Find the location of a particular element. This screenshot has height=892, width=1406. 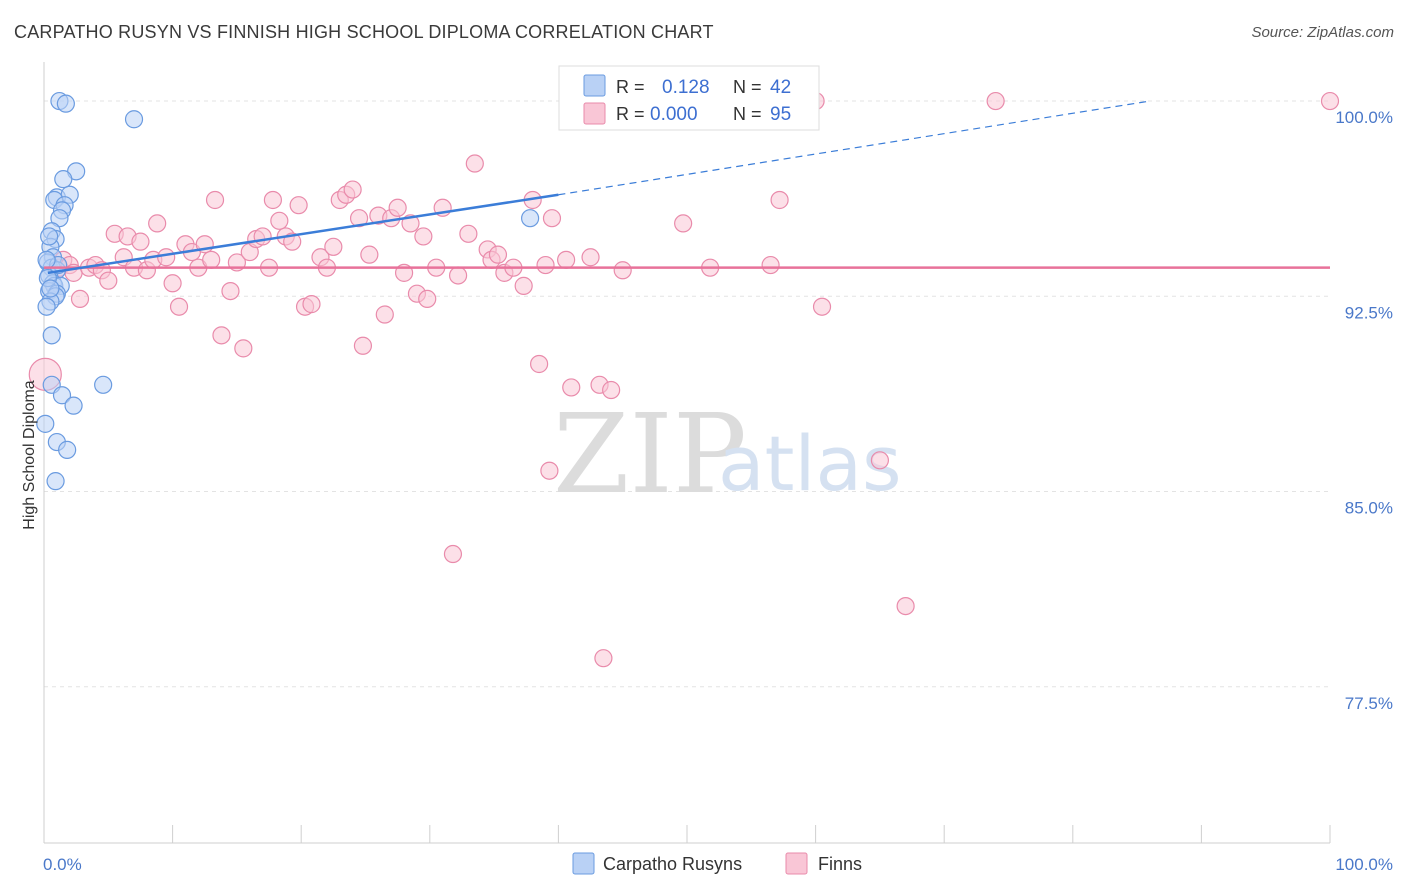

y-tick-labels: 100.0% 92.5% 85.0% 77.5% is located at coordinates (1364, 410).